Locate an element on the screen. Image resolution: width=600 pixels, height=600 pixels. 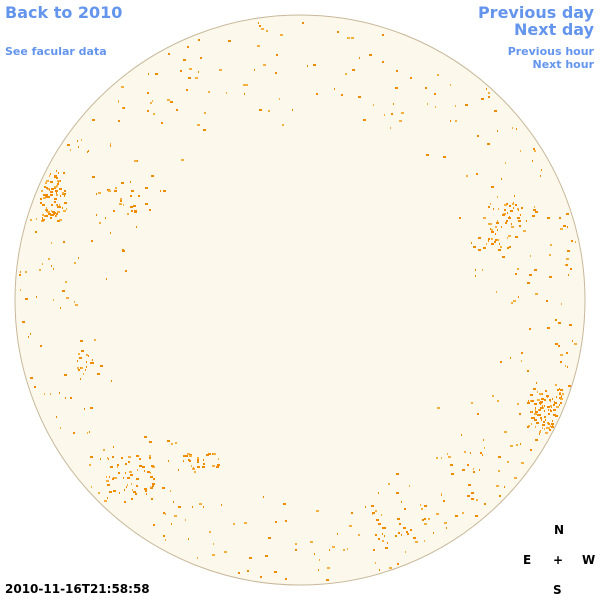
facular-link: See facular data is located at coordinates (56, 51).